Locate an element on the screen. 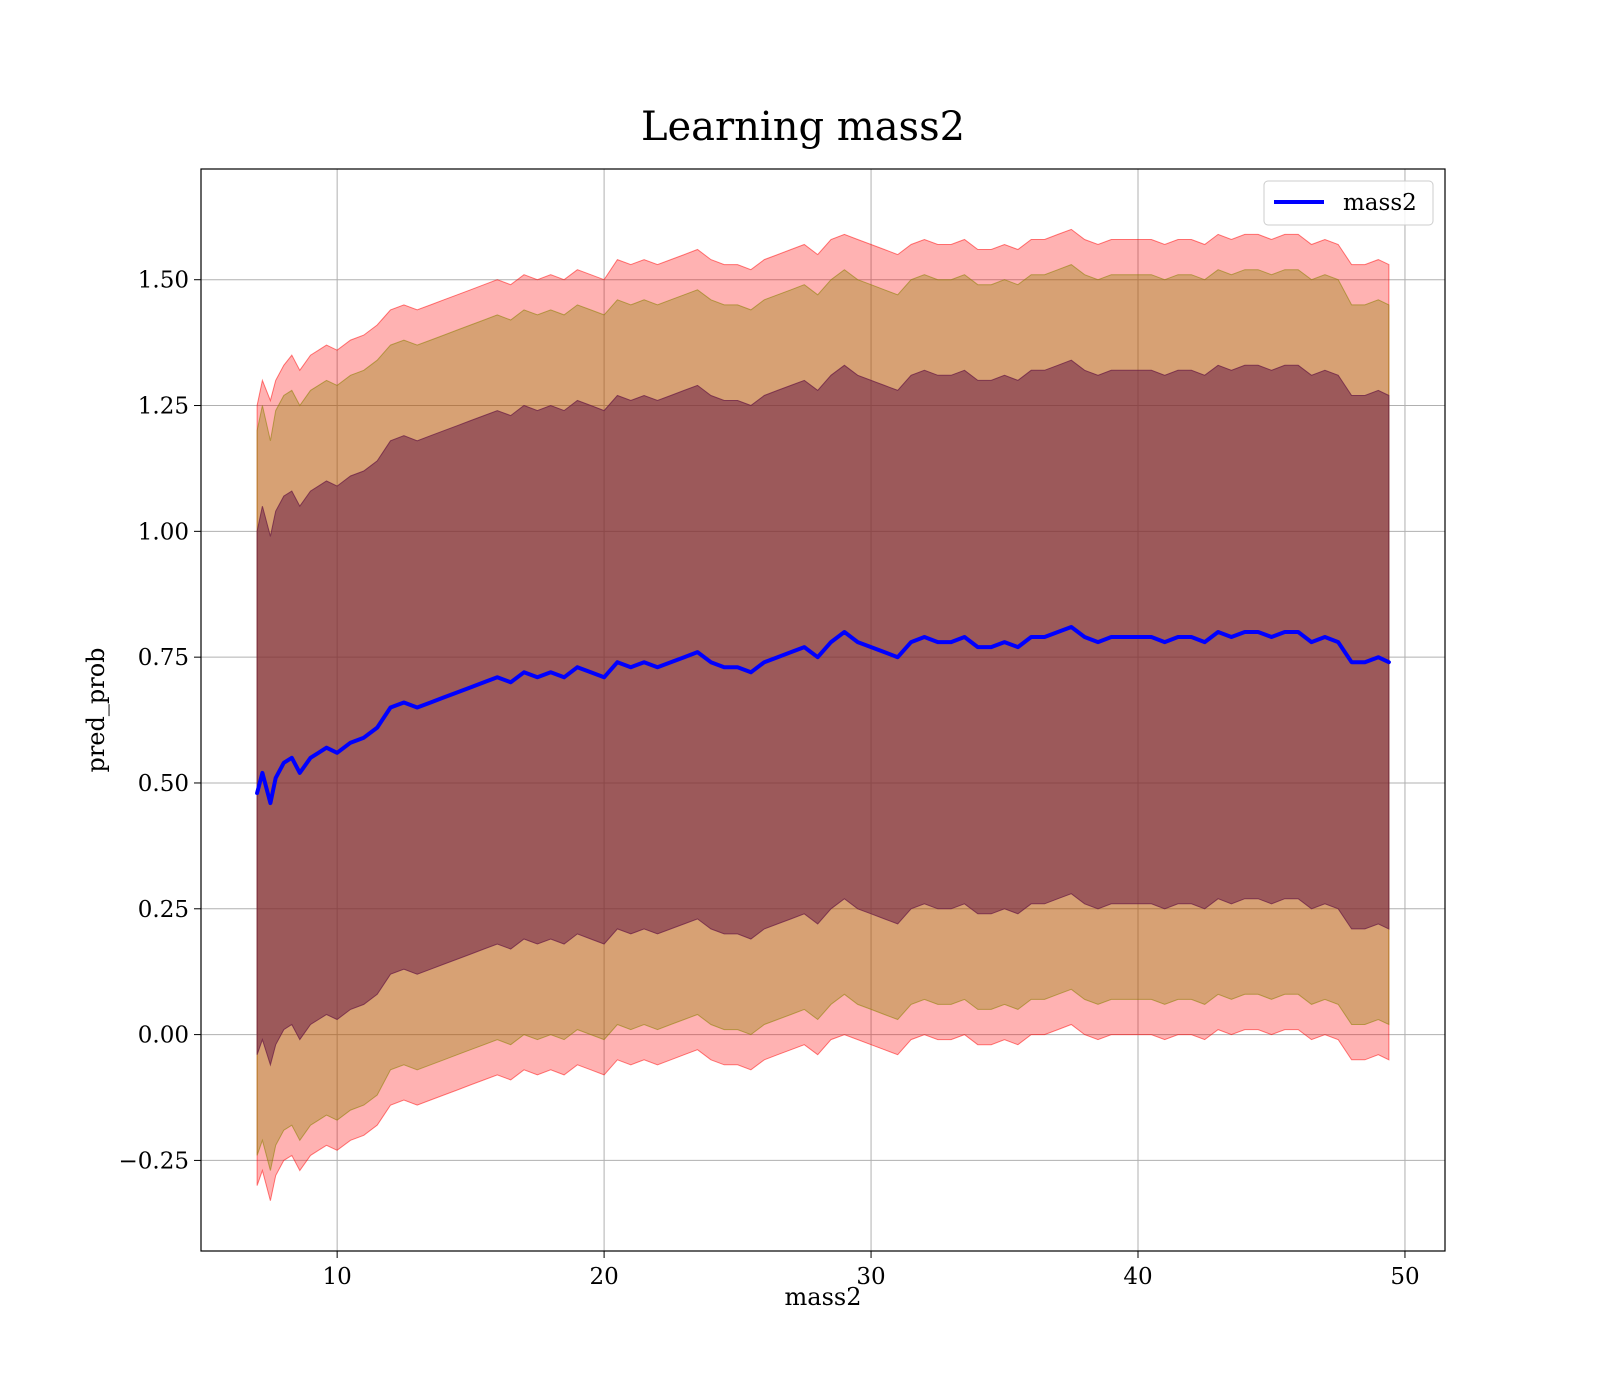 Image resolution: width=1600 pixels, height=1400 pixels. series-line-mass2 is located at coordinates (823, 715).